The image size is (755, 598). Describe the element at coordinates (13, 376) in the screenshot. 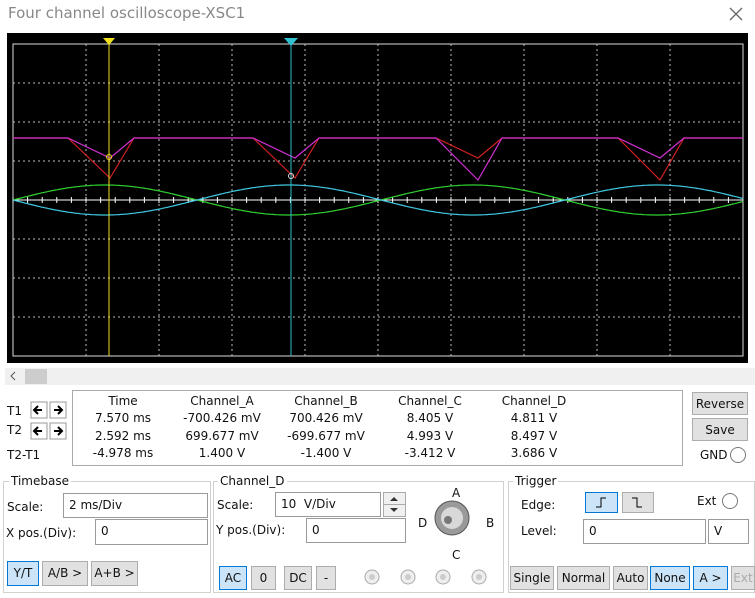

I see `scroll-left` at that location.